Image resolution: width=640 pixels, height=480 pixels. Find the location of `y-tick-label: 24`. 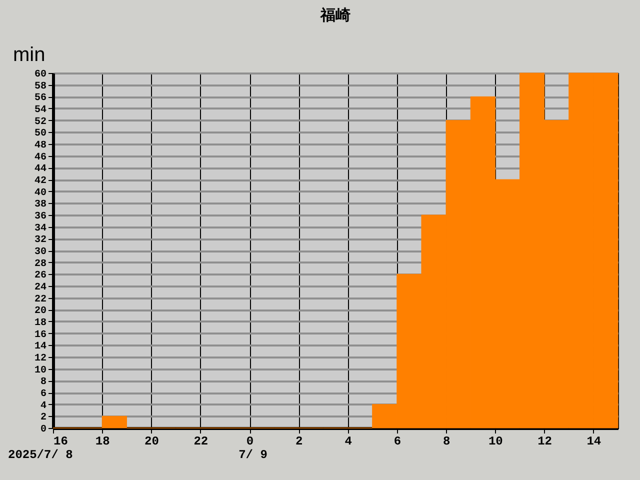

y-tick-label: 24 is located at coordinates (40, 288).